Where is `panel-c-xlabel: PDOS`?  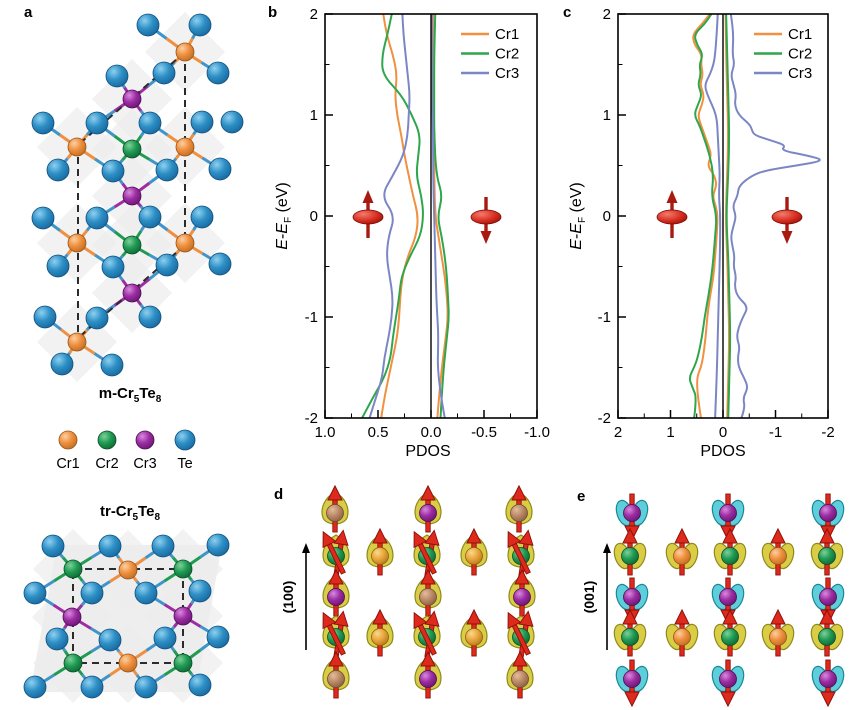 panel-c-xlabel: PDOS is located at coordinates (723, 451).